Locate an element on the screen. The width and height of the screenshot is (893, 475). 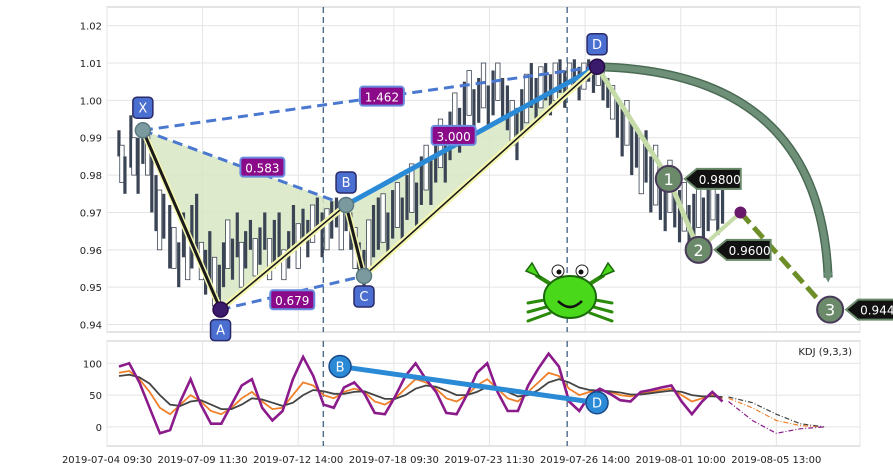
target-number: 3 is located at coordinates (830, 310).